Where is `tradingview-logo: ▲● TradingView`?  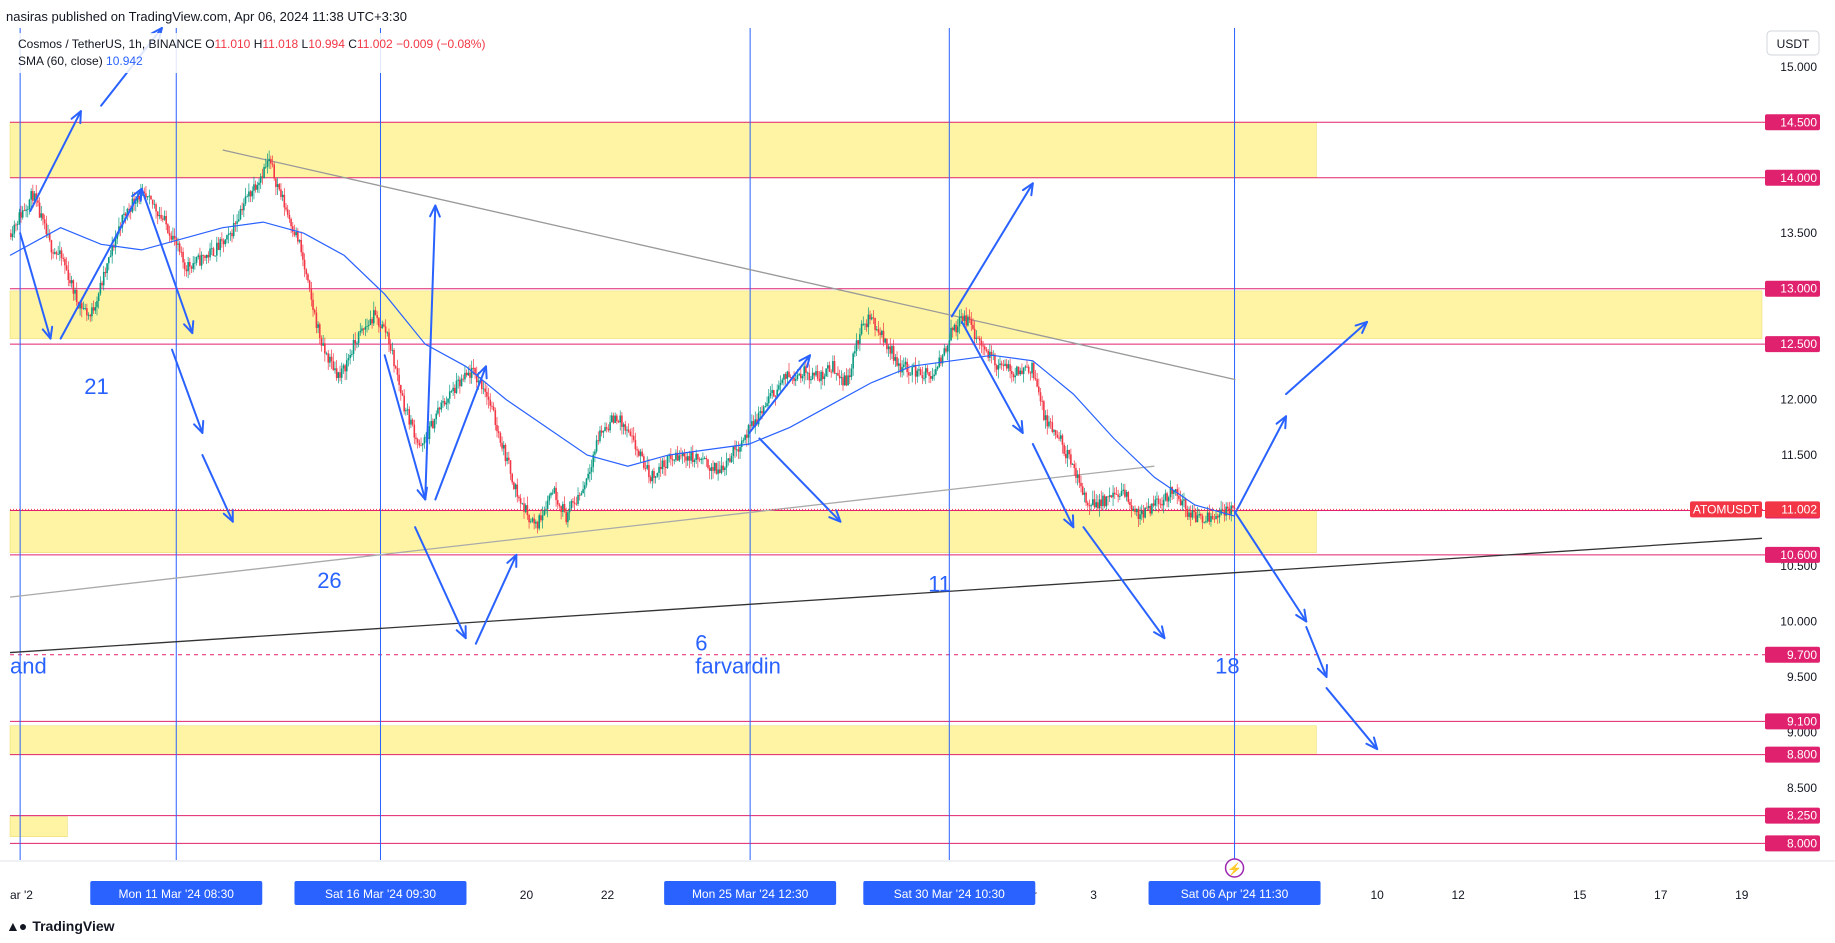
tradingview-logo: ▲● TradingView is located at coordinates (60, 926).